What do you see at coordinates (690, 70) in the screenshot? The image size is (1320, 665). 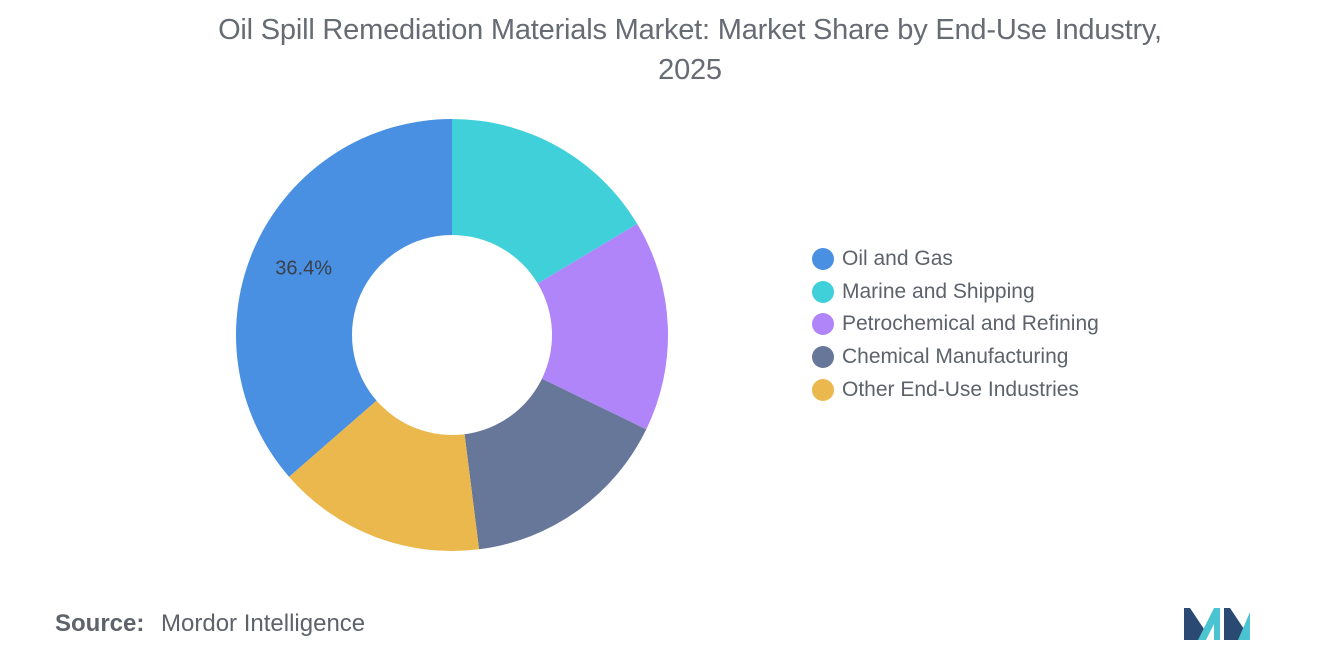 I see `chart-title-line-2: 2025` at bounding box center [690, 70].